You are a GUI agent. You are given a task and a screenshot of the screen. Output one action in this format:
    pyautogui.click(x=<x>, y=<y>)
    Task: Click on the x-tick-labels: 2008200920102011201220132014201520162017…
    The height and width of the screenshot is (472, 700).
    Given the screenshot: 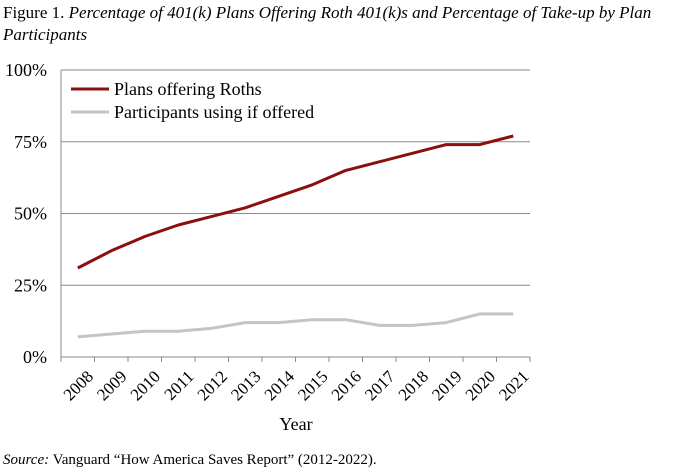 What is the action you would take?
    pyautogui.click(x=296, y=386)
    